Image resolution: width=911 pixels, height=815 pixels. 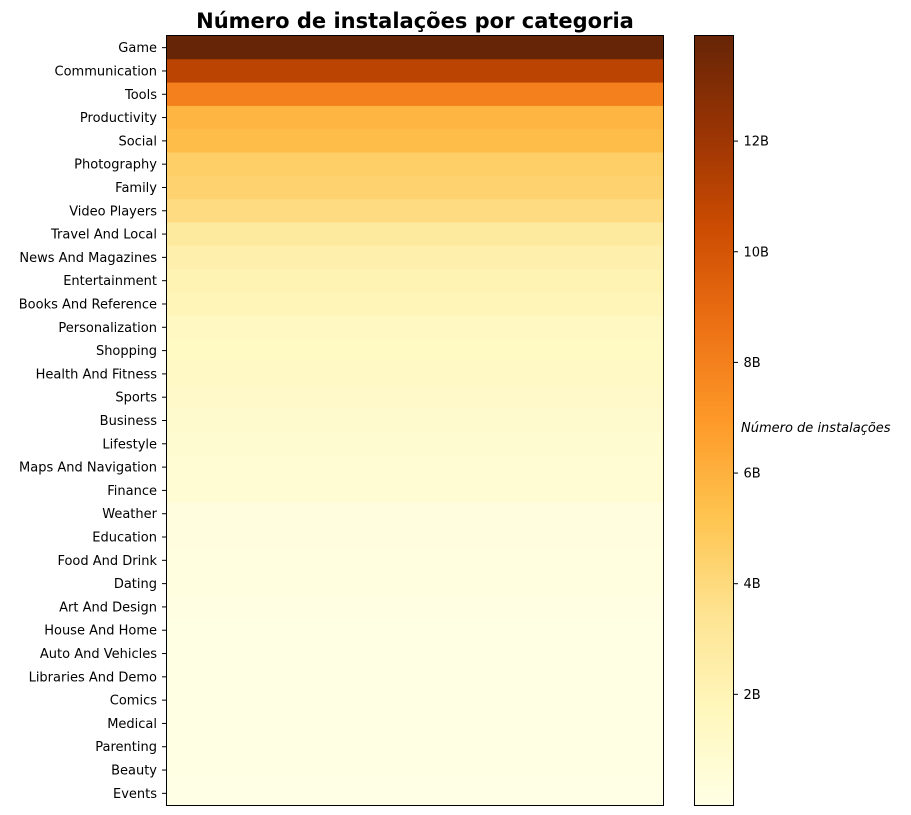 What do you see at coordinates (132, 724) in the screenshot?
I see `y-tick-label: Medical` at bounding box center [132, 724].